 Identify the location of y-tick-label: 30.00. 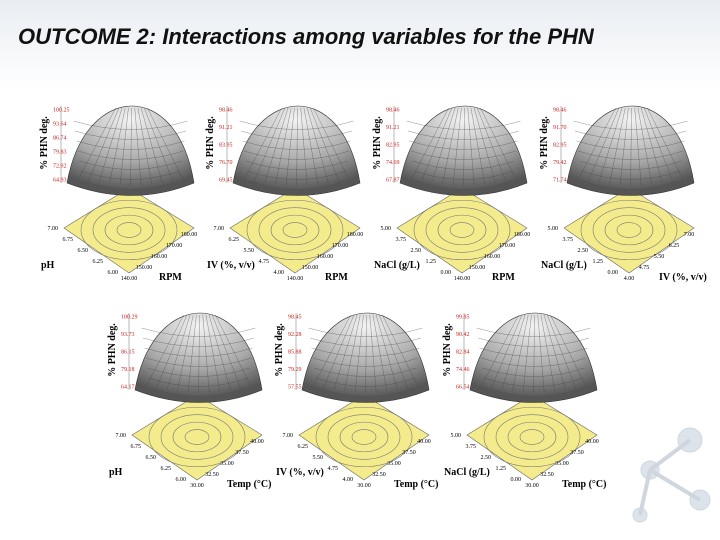
(197, 486).